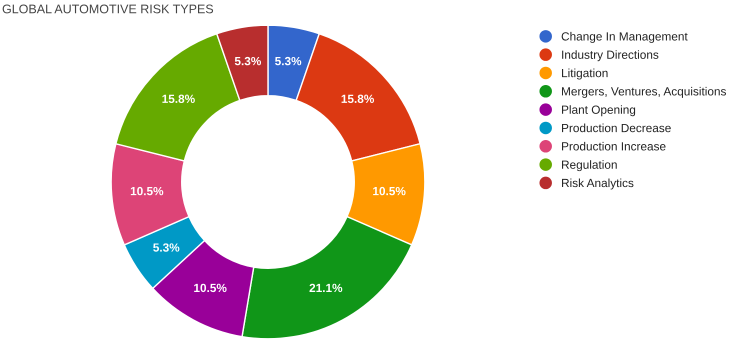  Describe the element at coordinates (614, 146) in the screenshot. I see `legend-label: Production Increase` at that location.